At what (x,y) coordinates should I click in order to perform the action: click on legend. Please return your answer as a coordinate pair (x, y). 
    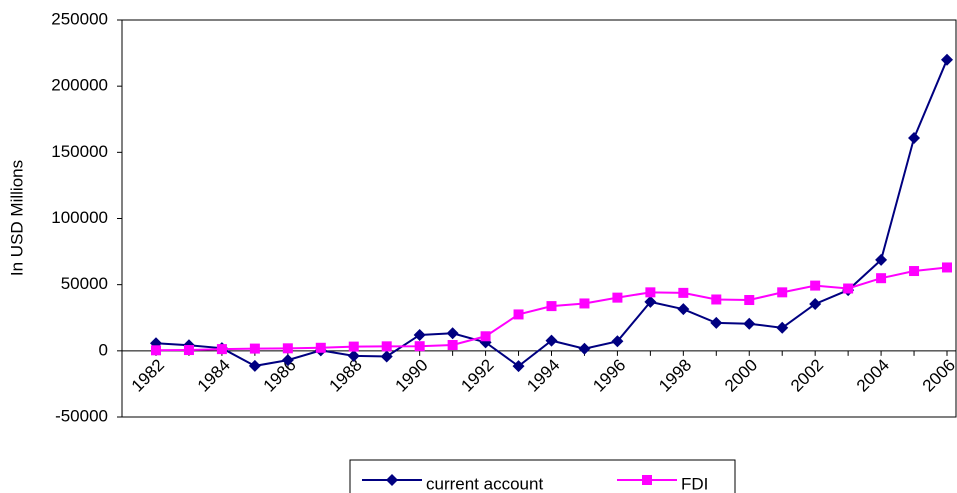
    Looking at the image, I should click on (542, 476).